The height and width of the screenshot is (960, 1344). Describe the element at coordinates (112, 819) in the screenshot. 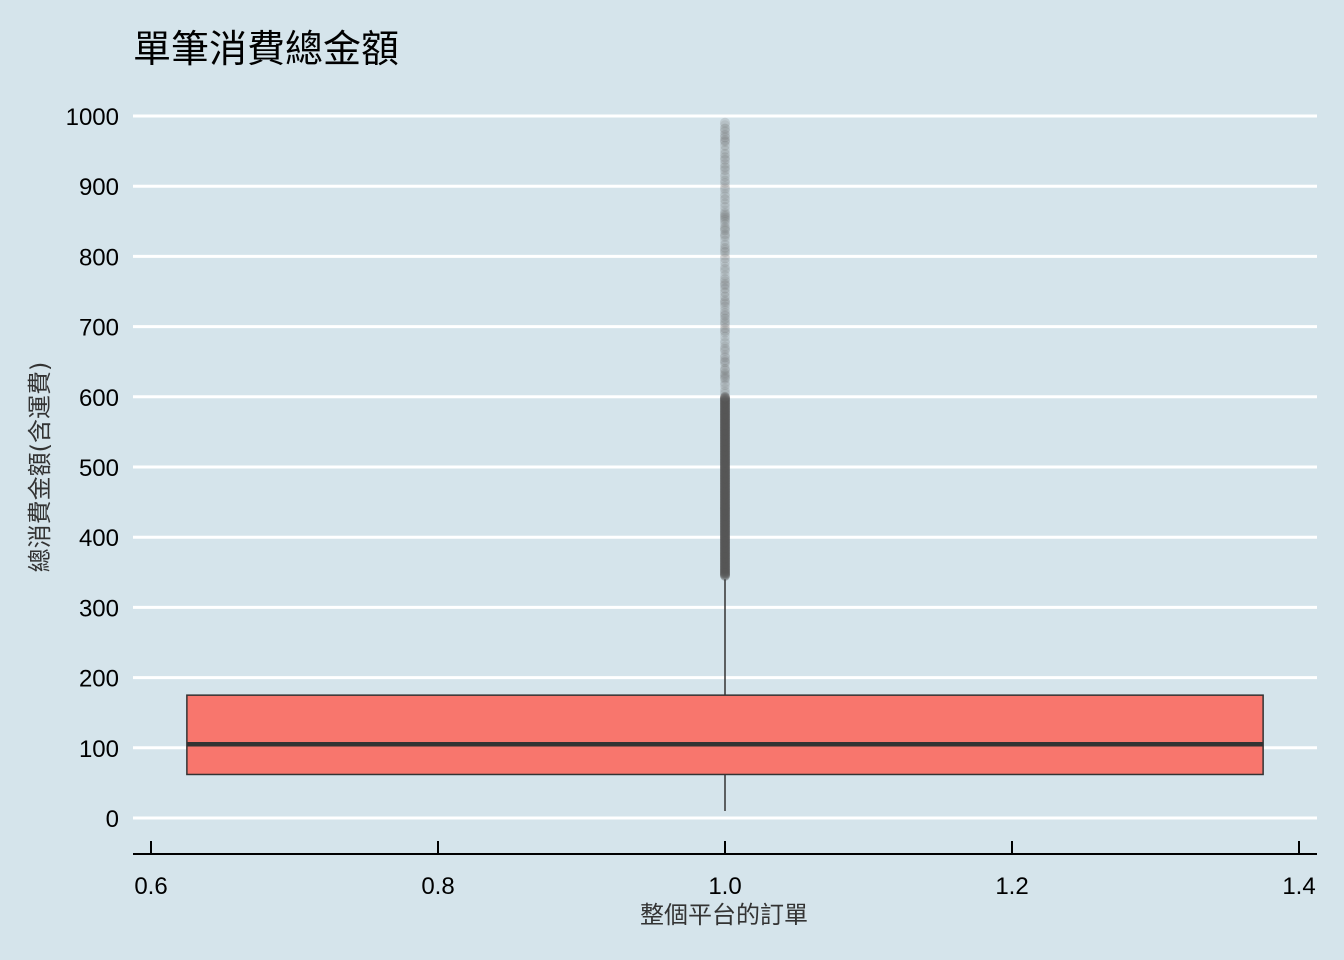

I see `y-tick-label: 0` at that location.